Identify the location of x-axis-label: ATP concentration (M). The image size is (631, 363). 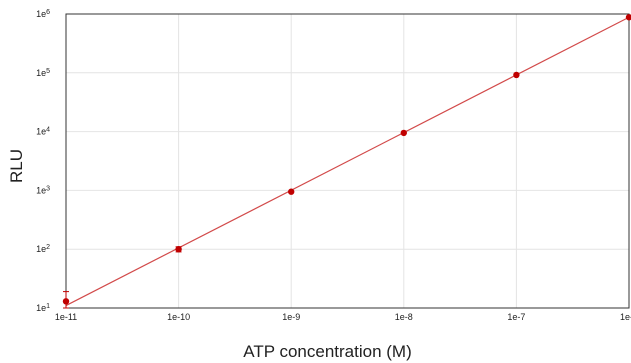
(327, 351).